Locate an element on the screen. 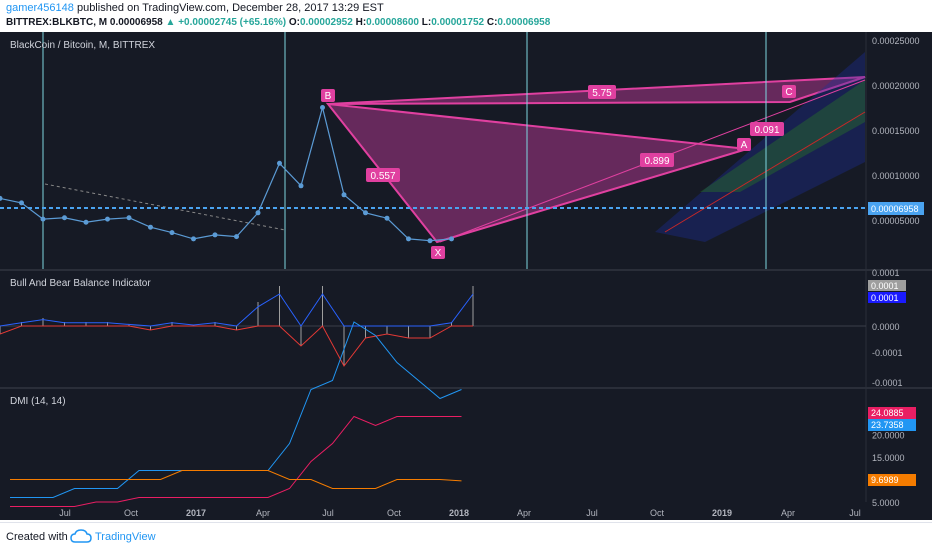 The width and height of the screenshot is (932, 550). bbb-y-axis: 0.0001 0.0000 -0.0001 -0.0001 is located at coordinates (887, 328).